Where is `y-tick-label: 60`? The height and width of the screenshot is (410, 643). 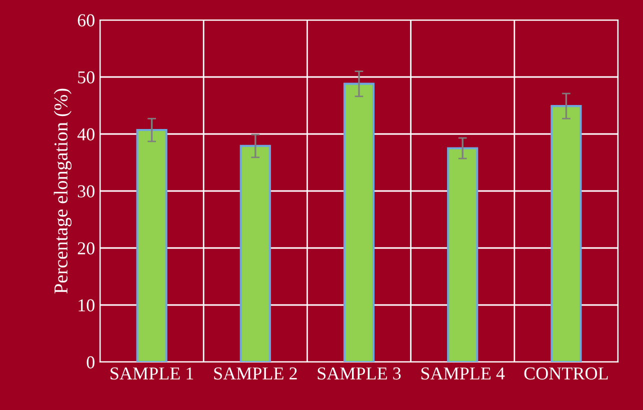 y-tick-label: 60 is located at coordinates (86, 20).